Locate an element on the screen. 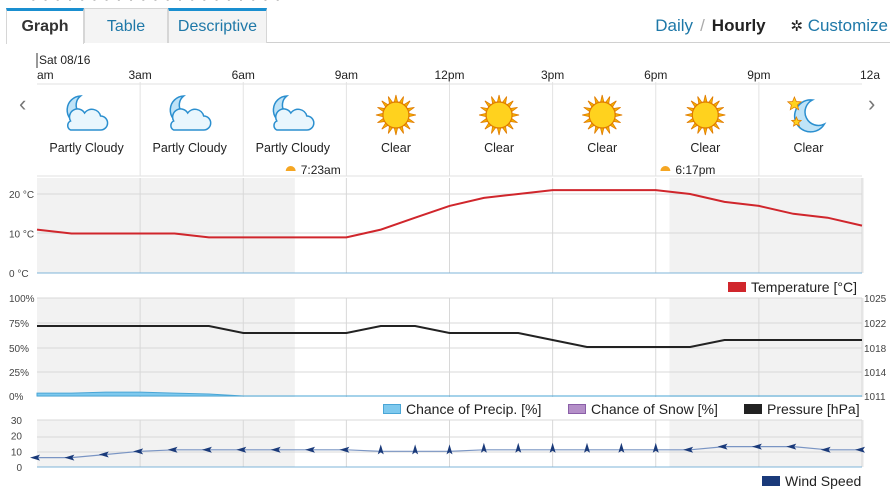  customize-button: ✲ Customize is located at coordinates (839, 25).